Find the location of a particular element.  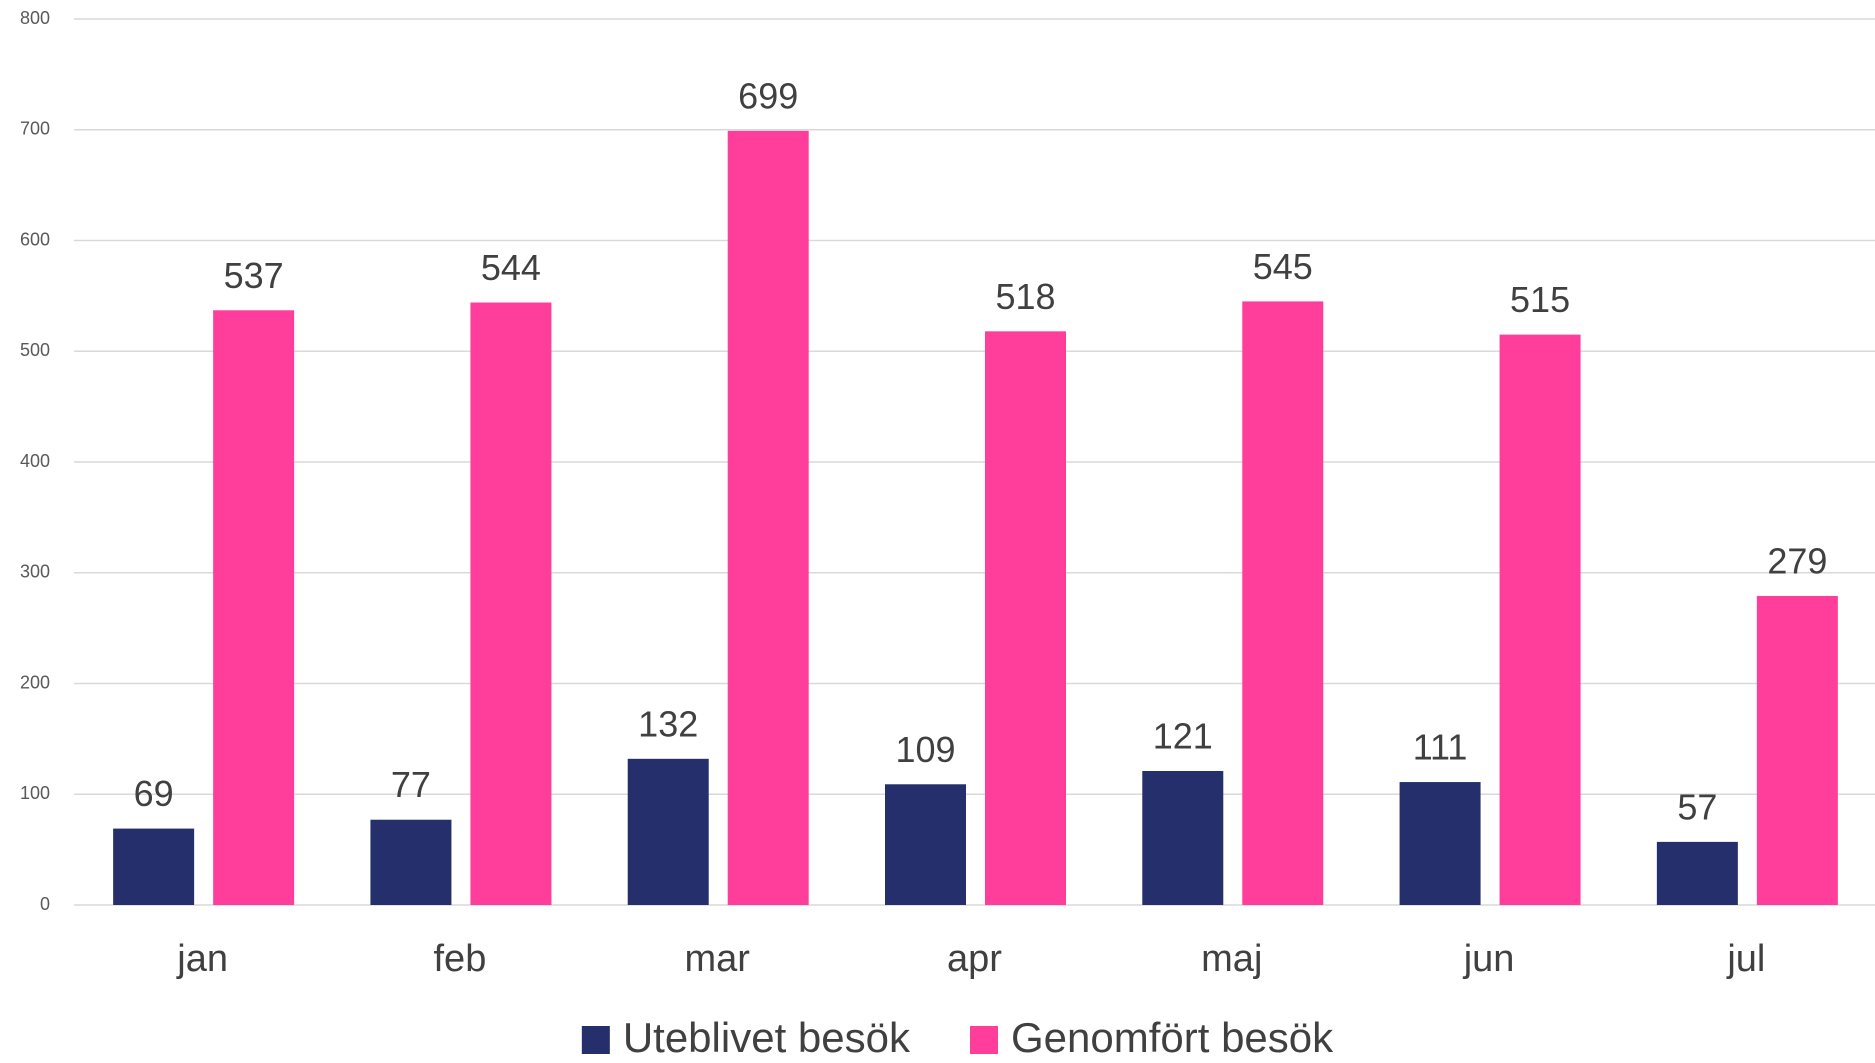

y-tick-label: 800 is located at coordinates (35, 18).